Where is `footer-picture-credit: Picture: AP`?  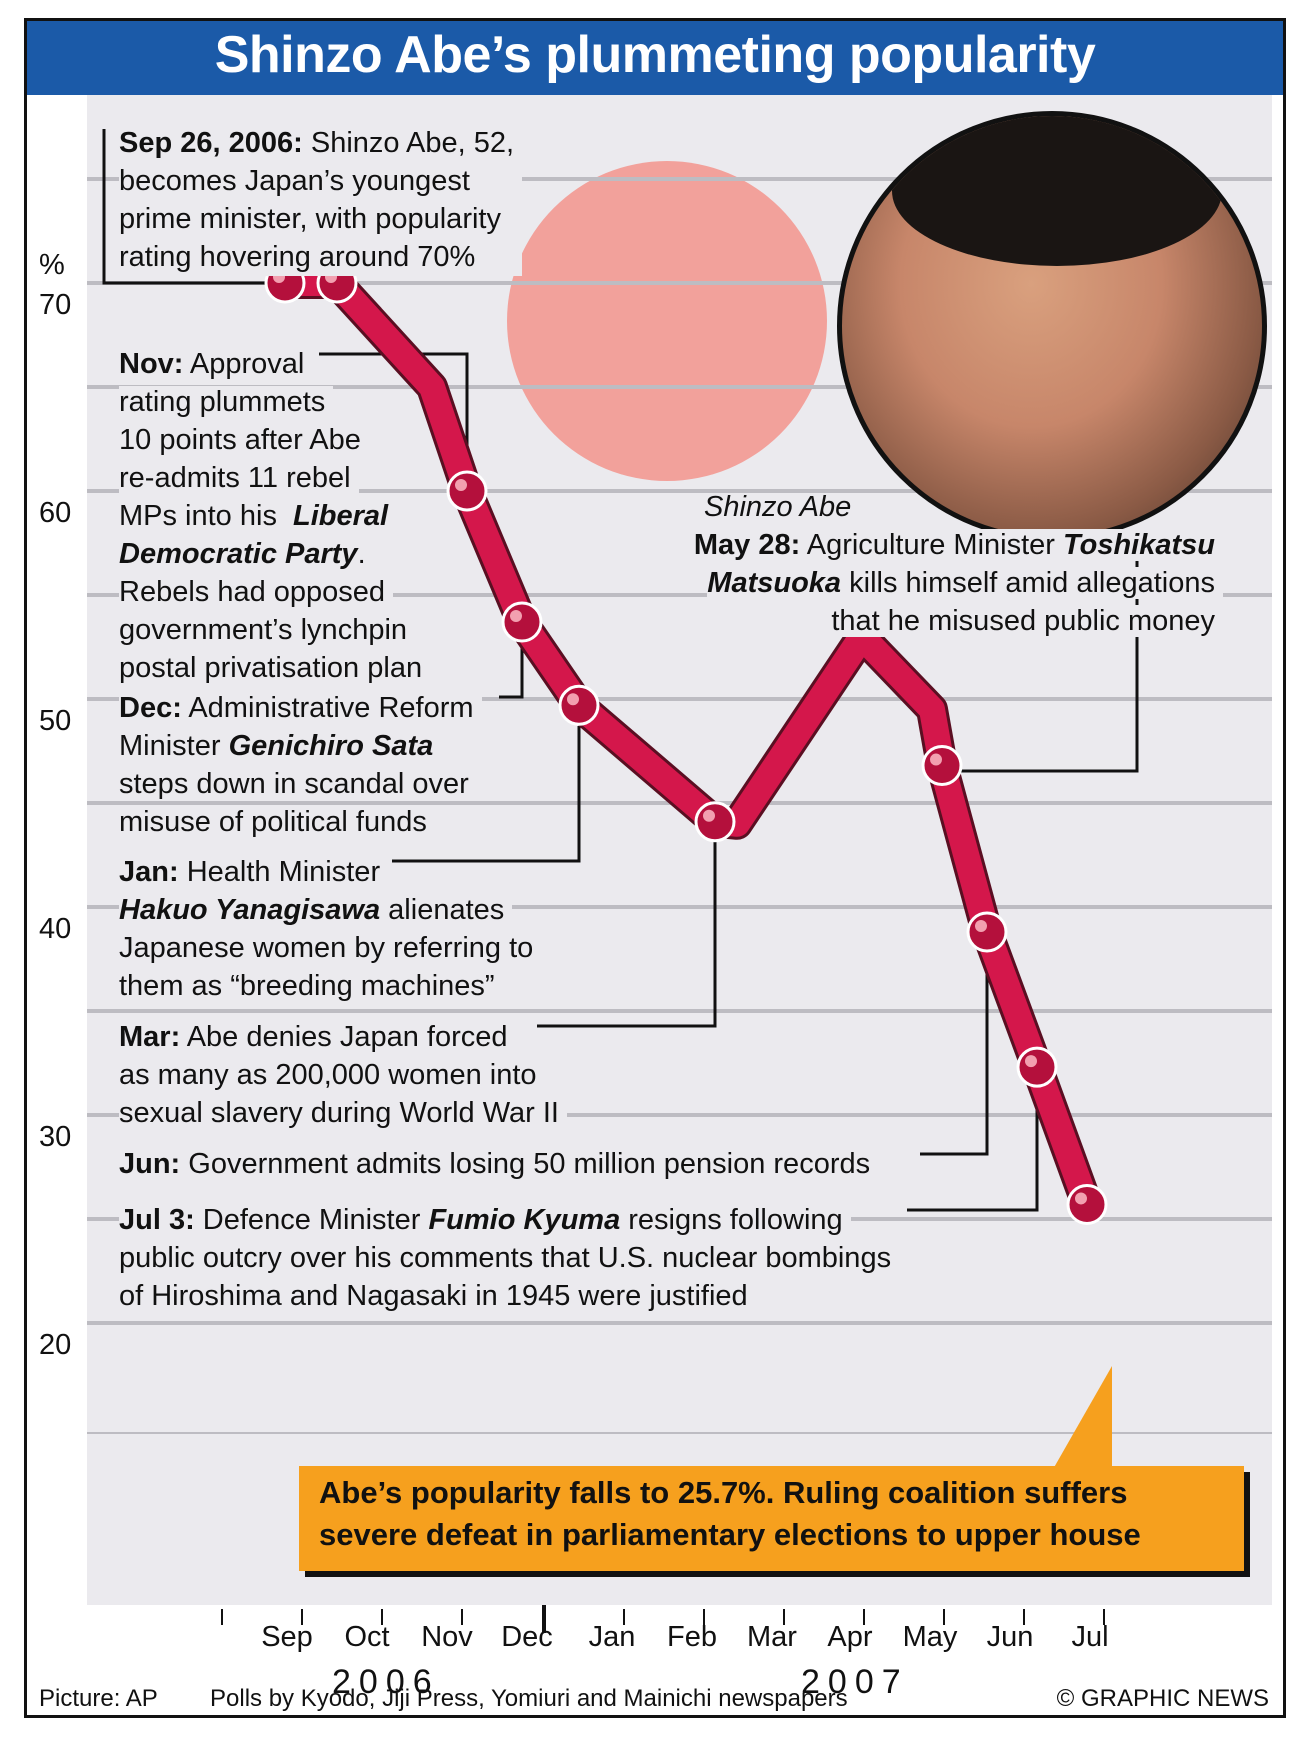 footer-picture-credit: Picture: AP is located at coordinates (98, 1698).